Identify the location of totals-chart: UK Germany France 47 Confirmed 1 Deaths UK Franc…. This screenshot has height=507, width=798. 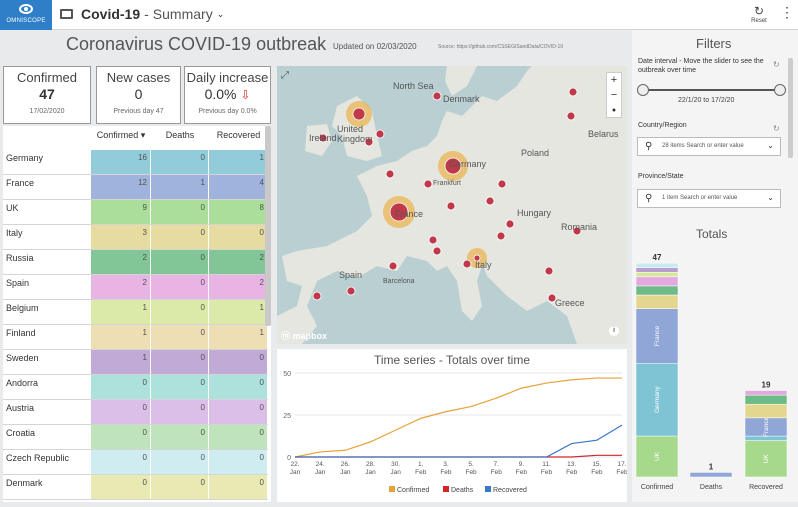
(715, 370).